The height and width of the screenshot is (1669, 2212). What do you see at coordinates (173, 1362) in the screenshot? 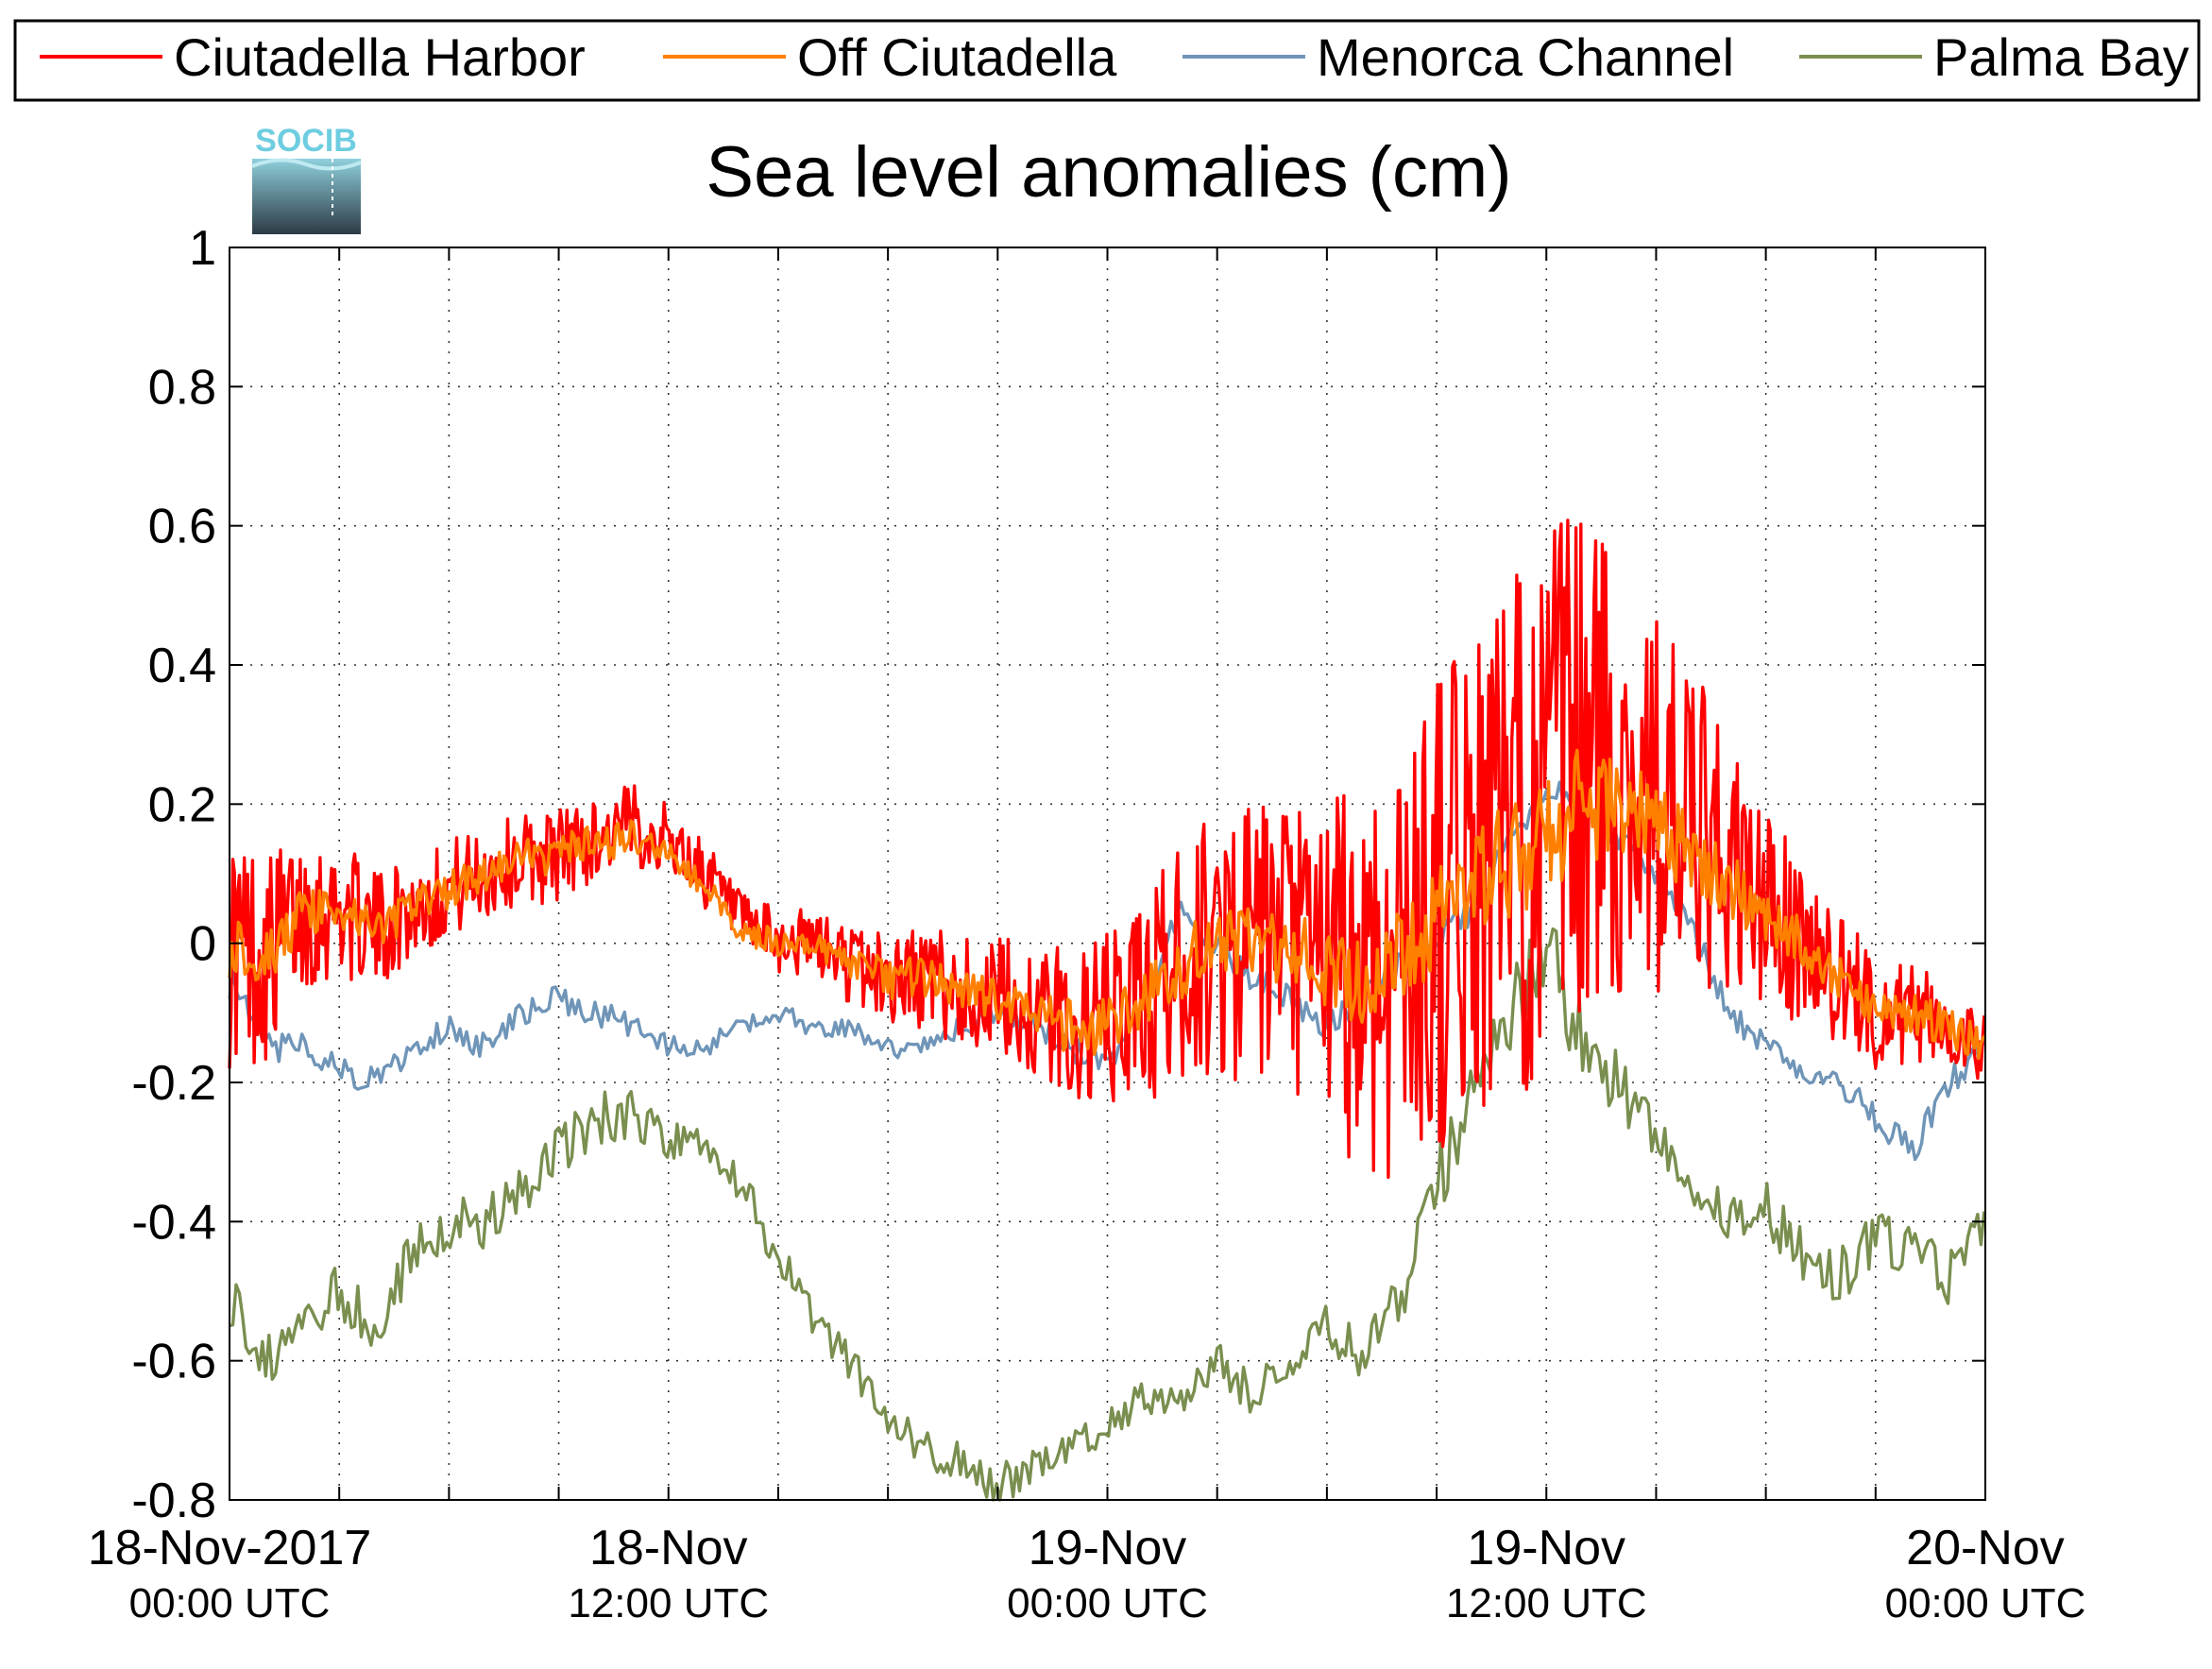
I see `y-tick-label-8: -0.6` at bounding box center [173, 1362].